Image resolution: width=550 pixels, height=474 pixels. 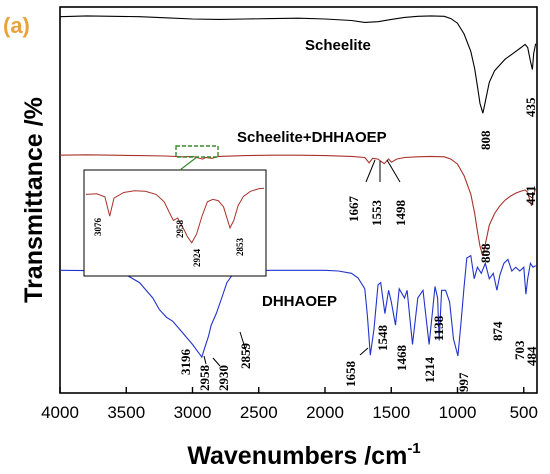 What do you see at coordinates (497, 331) in the screenshot?
I see `peak-label: 874` at bounding box center [497, 331].